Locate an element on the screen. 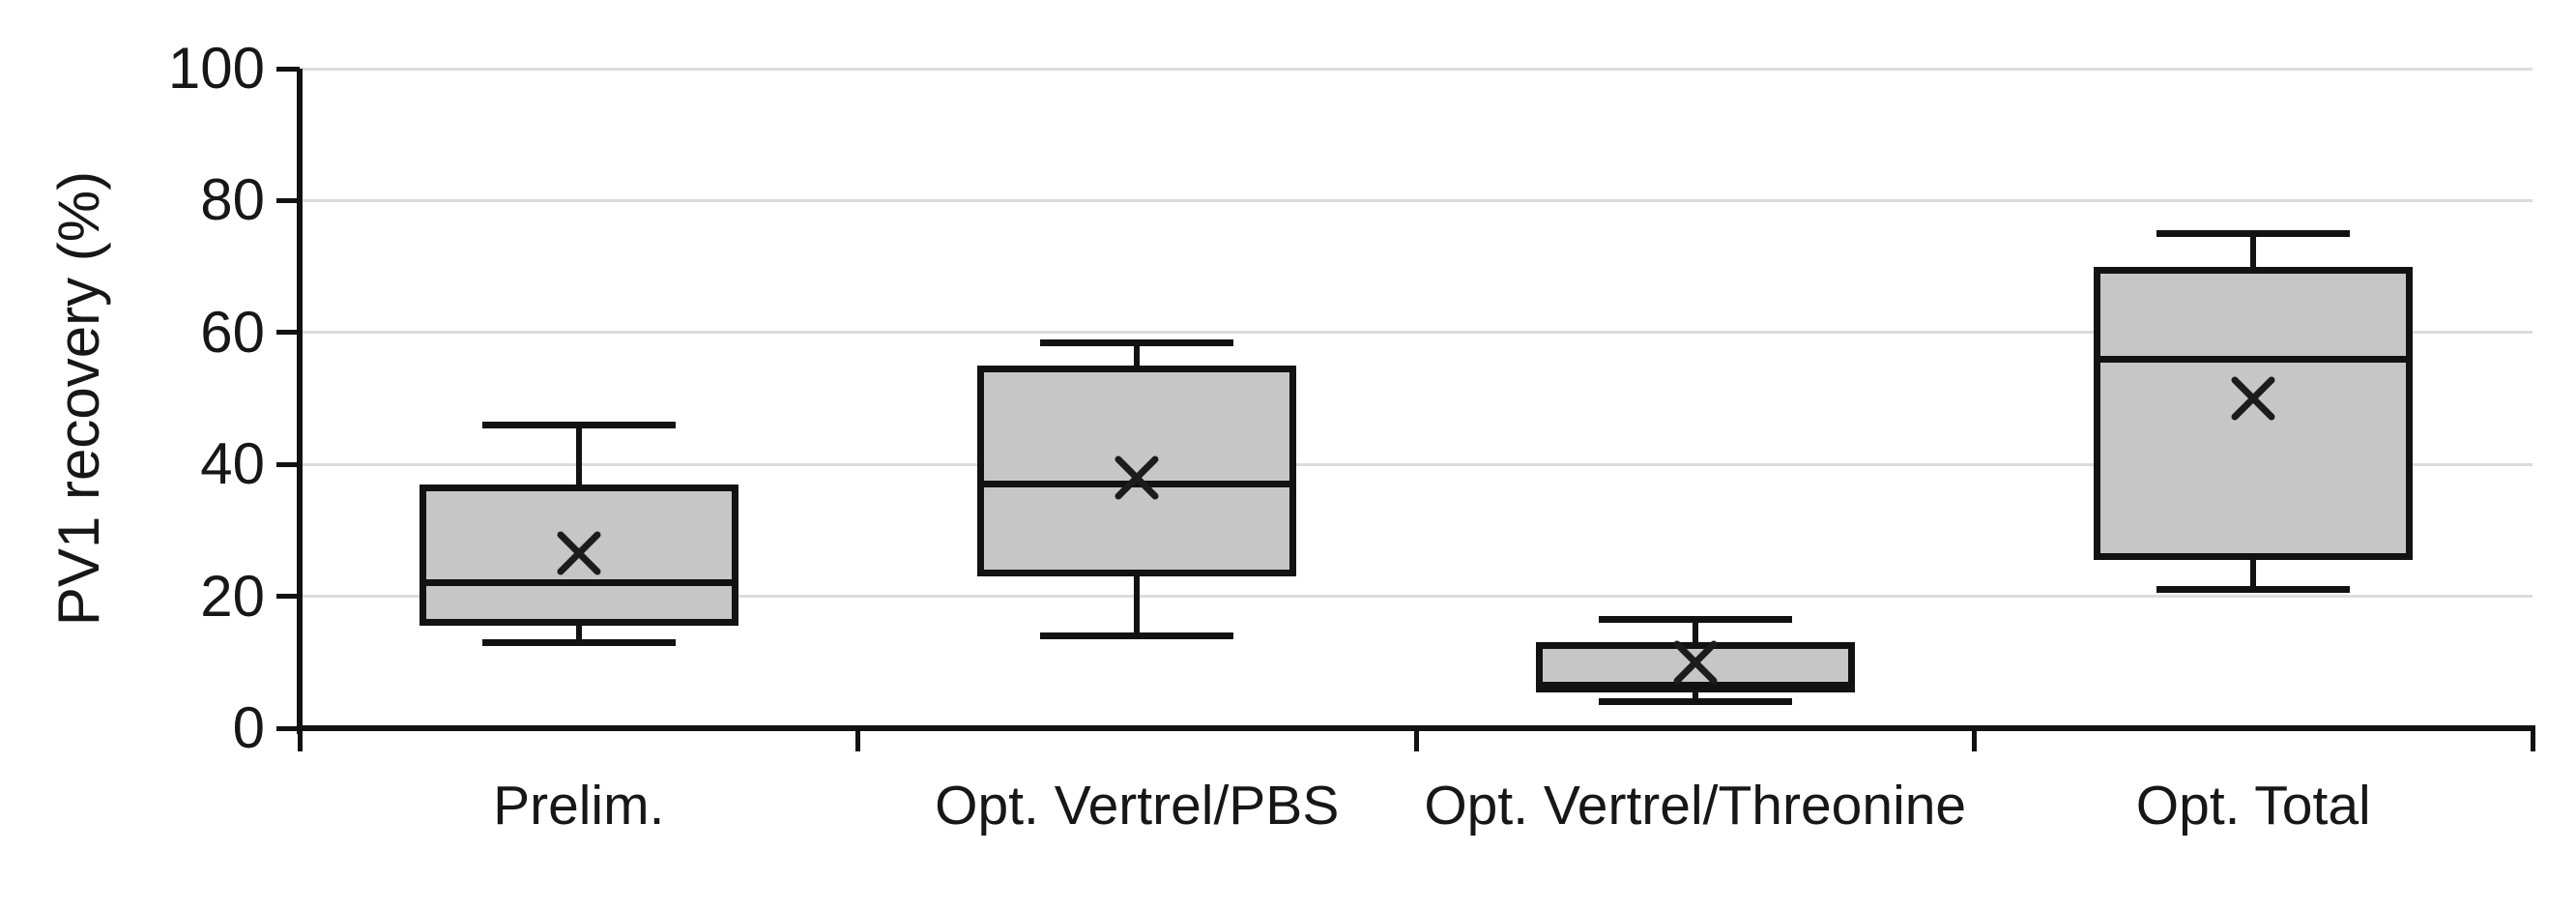 The image size is (2576, 911). median-opt-total is located at coordinates (2254, 359).